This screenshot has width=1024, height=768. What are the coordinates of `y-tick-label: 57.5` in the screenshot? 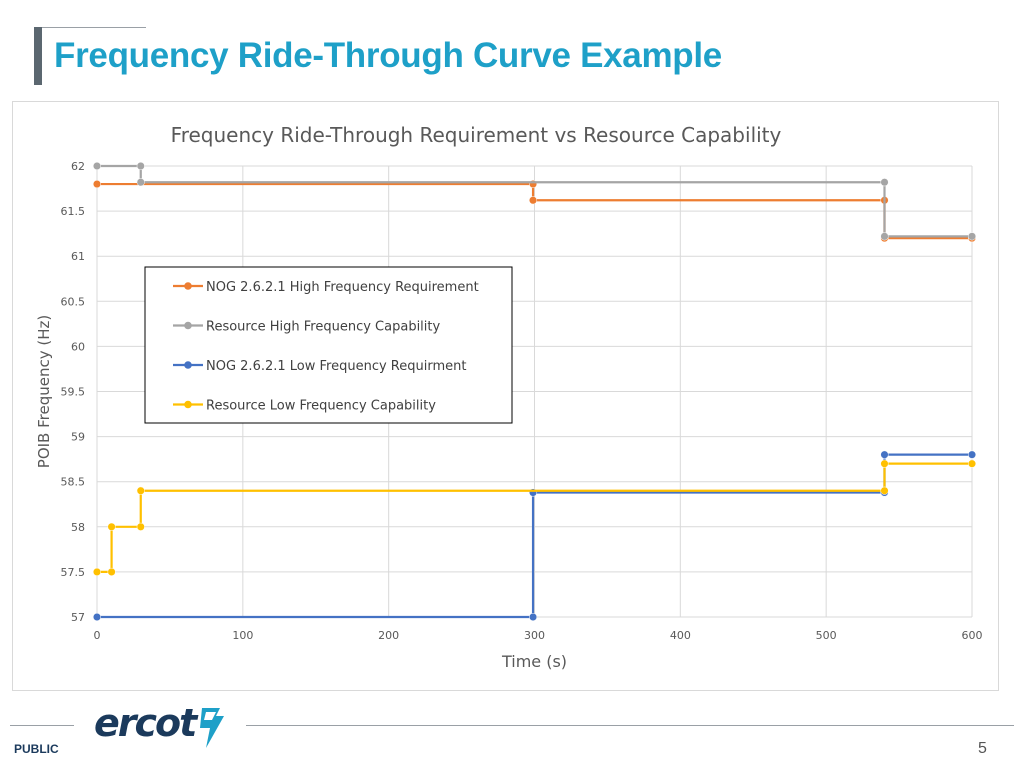 It's located at (73, 572).